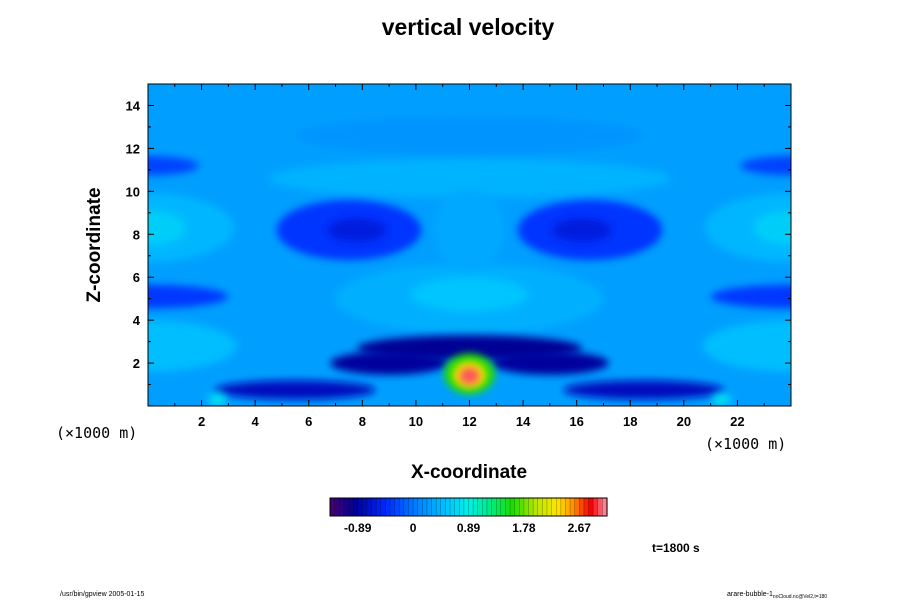 This screenshot has width=900, height=600. Describe the element at coordinates (201, 421) in the screenshot. I see `x-tick-label: 2` at that location.